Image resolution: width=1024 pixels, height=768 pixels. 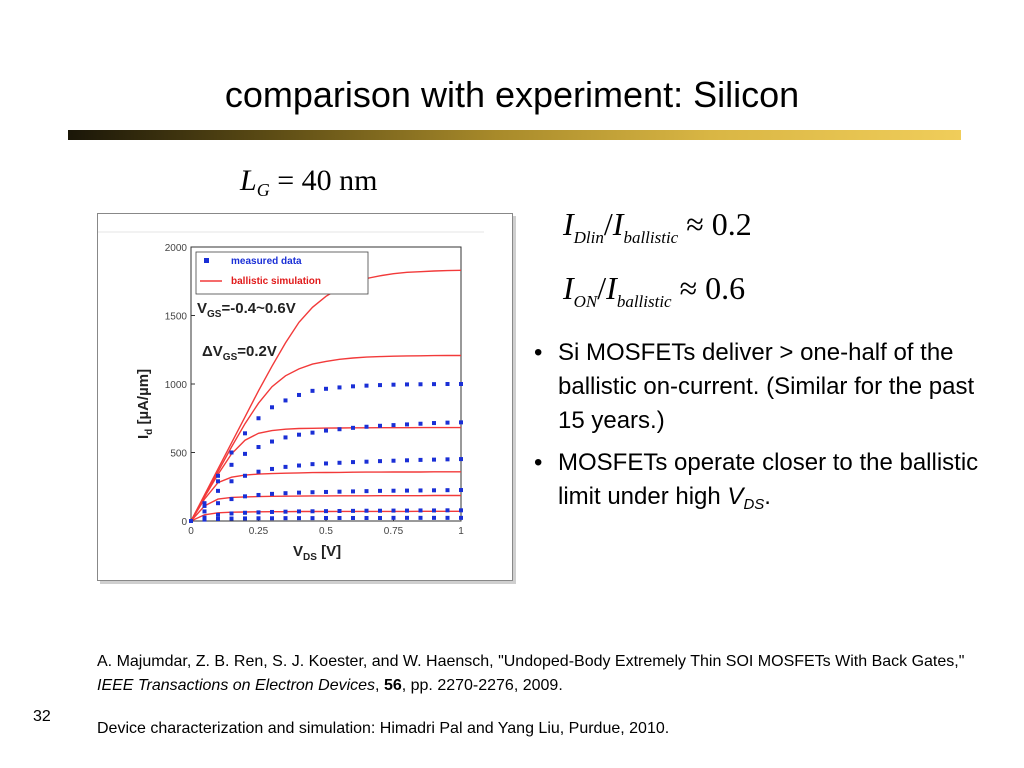 What do you see at coordinates (276, 281) in the screenshot?
I see `legend-simulation-label: ballistic simulation` at bounding box center [276, 281].